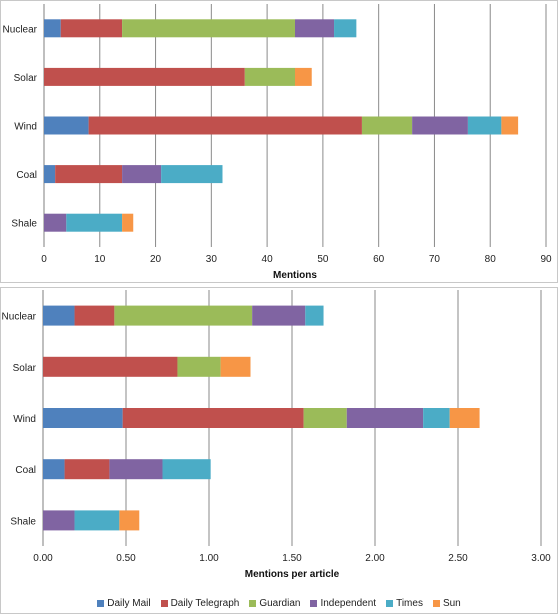  What do you see at coordinates (292, 558) in the screenshot?
I see `x-tick-label: 1.50` at bounding box center [292, 558].